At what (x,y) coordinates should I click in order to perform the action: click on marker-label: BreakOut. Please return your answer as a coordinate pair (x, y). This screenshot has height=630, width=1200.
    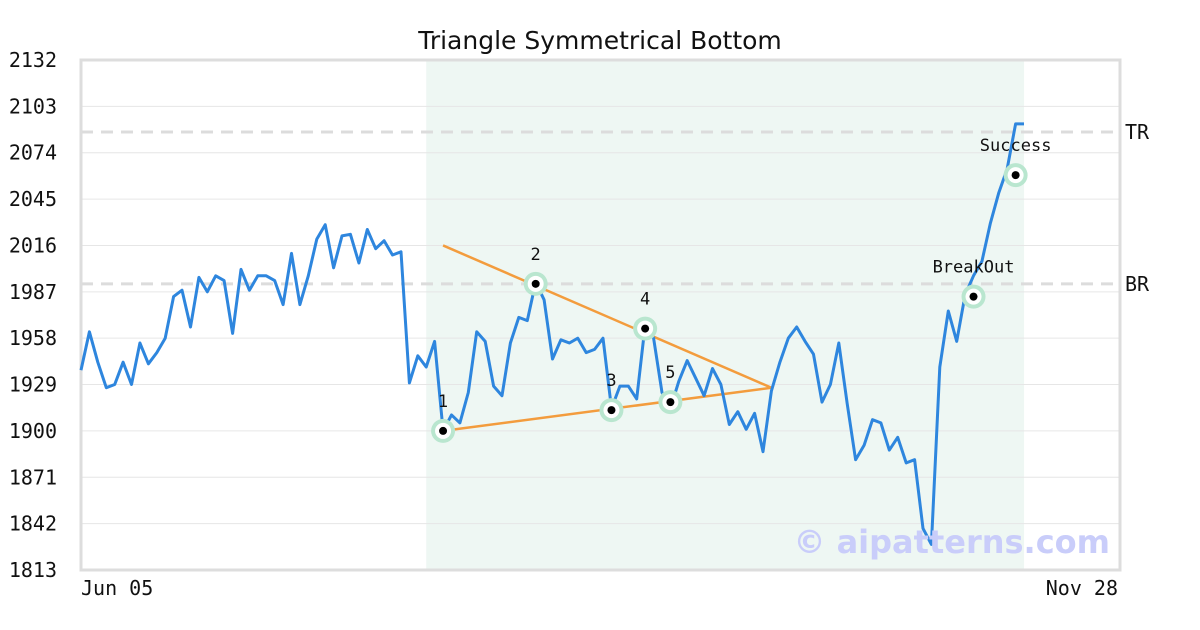
    Looking at the image, I should click on (974, 268).